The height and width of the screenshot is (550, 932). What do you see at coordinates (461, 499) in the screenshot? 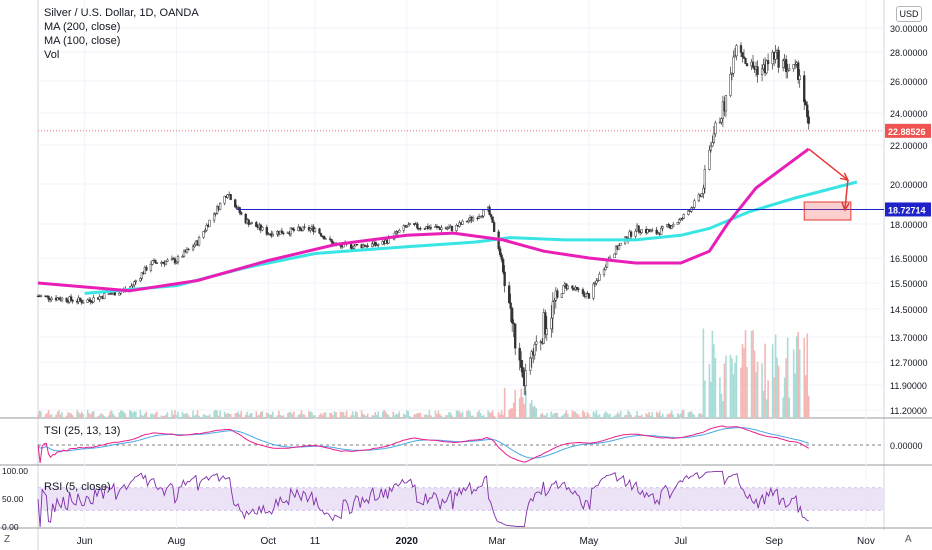
I see `rsi-band` at bounding box center [461, 499].